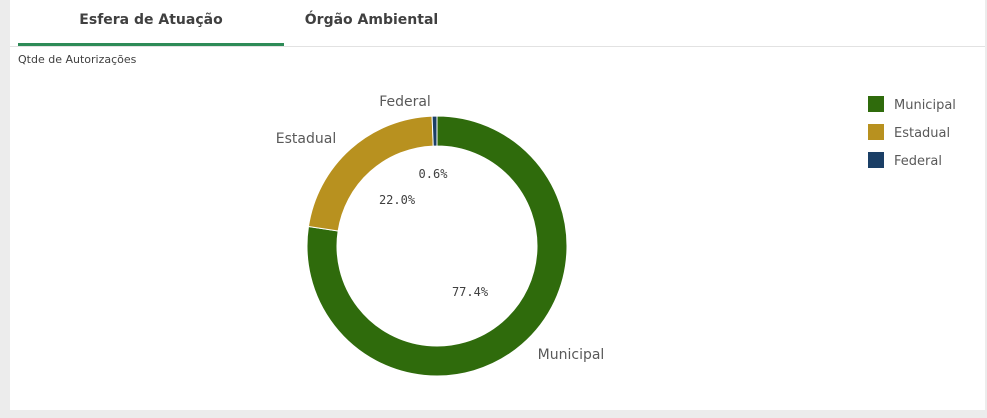 Image resolution: width=987 pixels, height=418 pixels. I want to click on active-tab-indicator, so click(151, 44).